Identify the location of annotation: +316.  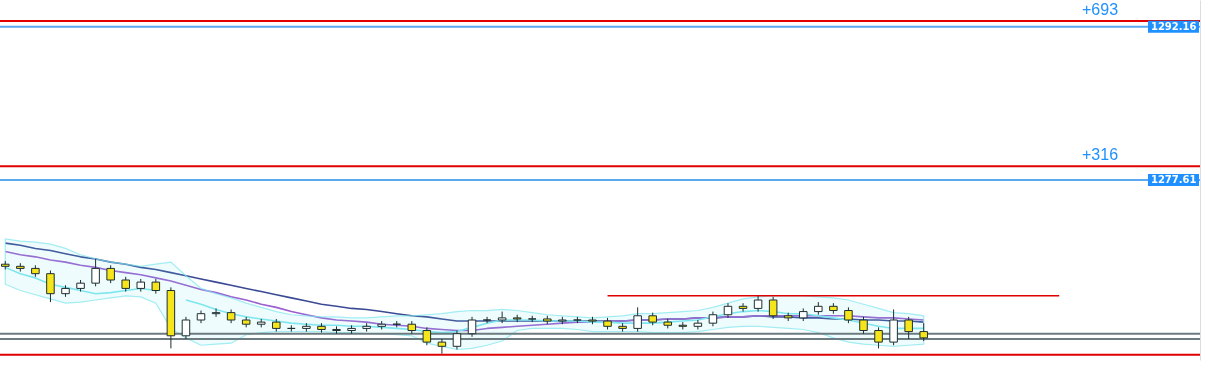
(1100, 155).